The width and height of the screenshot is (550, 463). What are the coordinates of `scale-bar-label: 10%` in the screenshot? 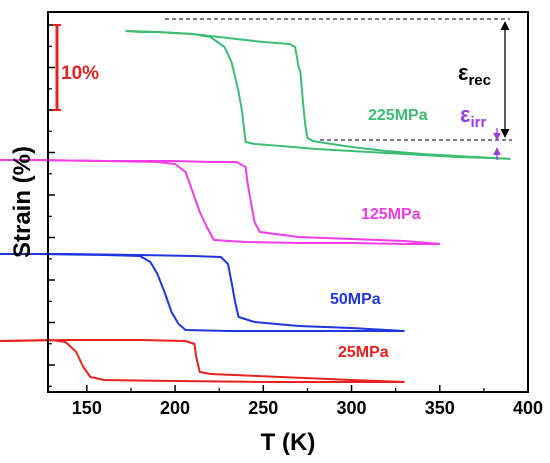 It's located at (80, 73).